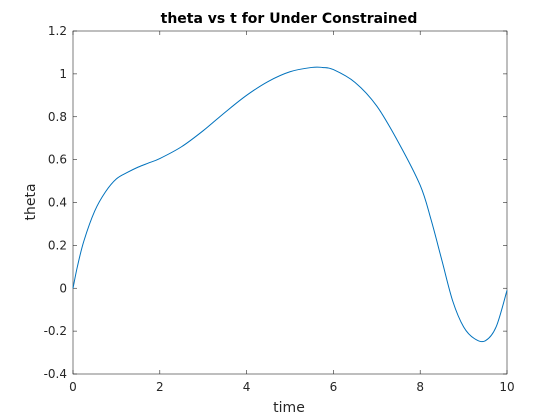 The image size is (560, 420). Describe the element at coordinates (247, 387) in the screenshot. I see `x-tick-label: 4` at that location.